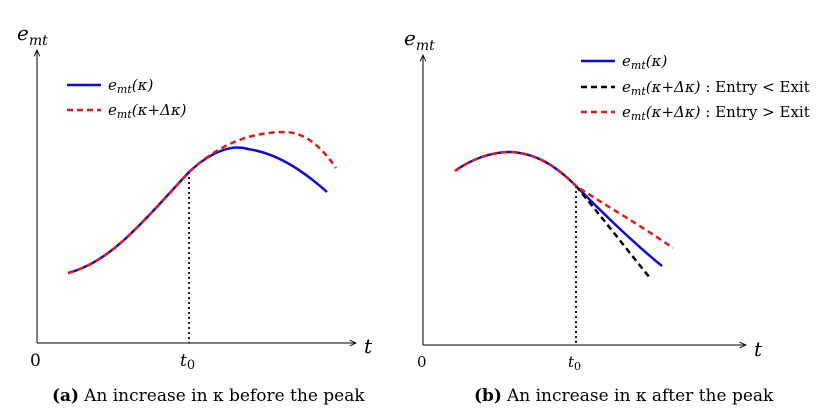  What do you see at coordinates (613, 232) in the screenshot?
I see `panel-b-curve-entry-less` at bounding box center [613, 232].